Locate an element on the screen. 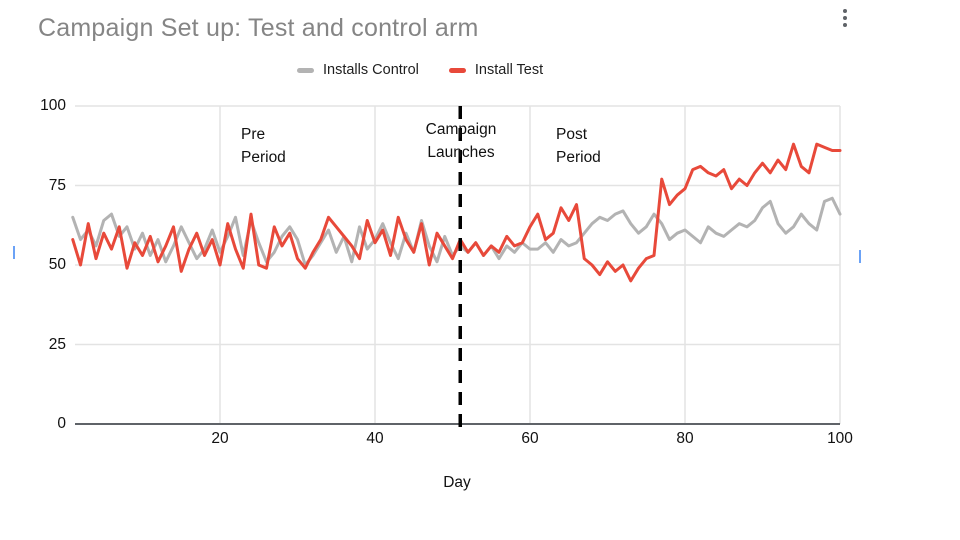  annotation-campaign-launches: Campaign Launches is located at coordinates (461, 141).